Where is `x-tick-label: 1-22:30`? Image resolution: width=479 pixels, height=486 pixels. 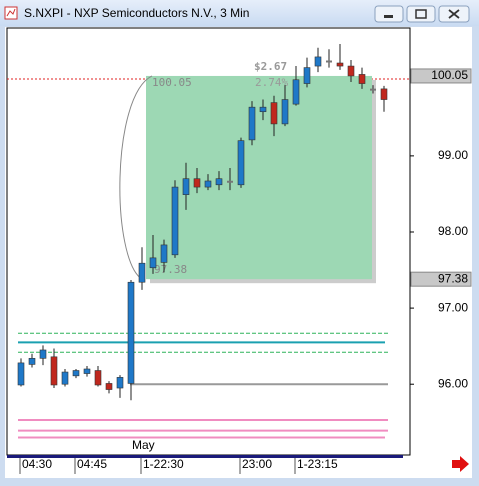 x-tick-label: 1-22:30 is located at coordinates (163, 464).